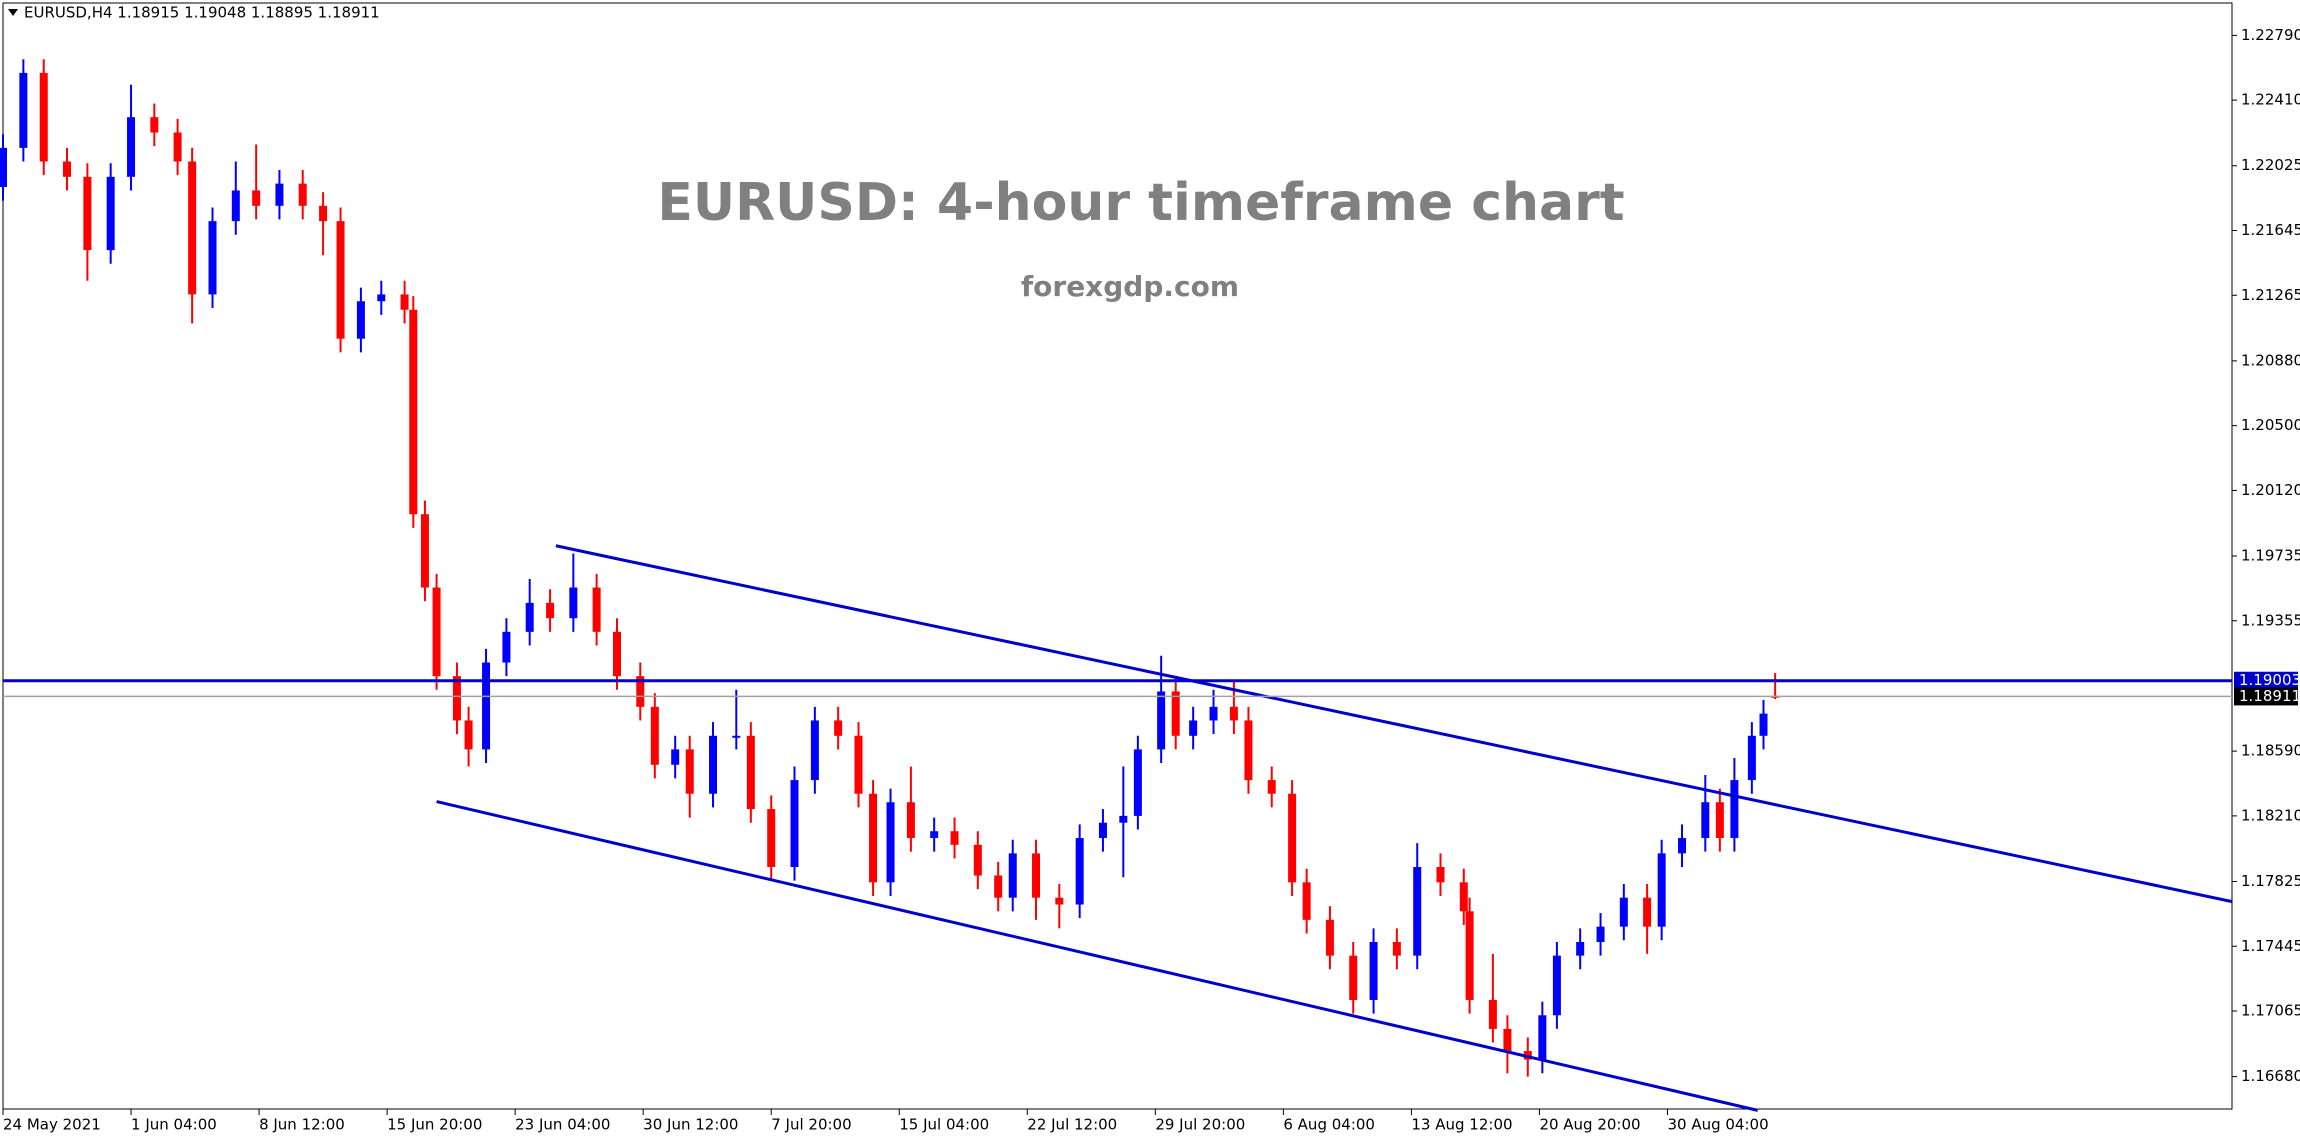 Image resolution: width=2300 pixels, height=1136 pixels. I want to click on y-tick-label: 1.17825, so click(2270, 881).